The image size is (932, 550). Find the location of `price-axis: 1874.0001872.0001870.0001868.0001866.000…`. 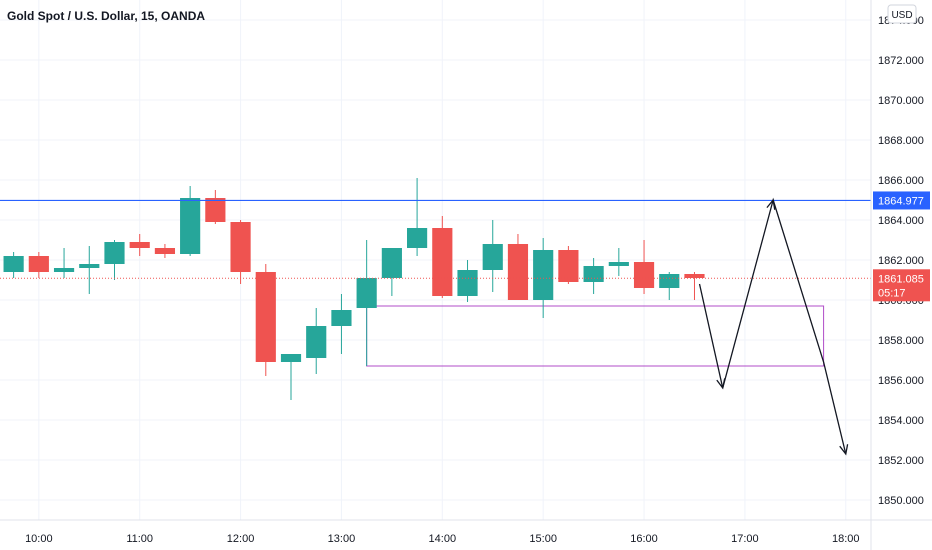

price-axis: 1874.0001872.0001870.0001868.0001866.000… is located at coordinates (901, 261).